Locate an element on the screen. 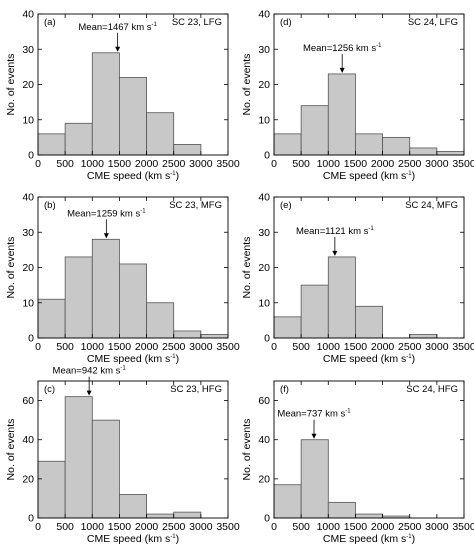  panel-letter: (e) is located at coordinates (286, 205).